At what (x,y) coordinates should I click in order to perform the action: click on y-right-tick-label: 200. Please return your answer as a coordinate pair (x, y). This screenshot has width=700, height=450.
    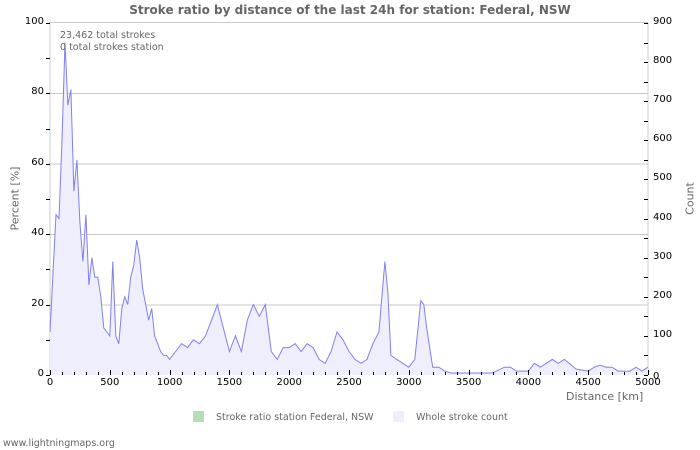
    Looking at the image, I should click on (663, 295).